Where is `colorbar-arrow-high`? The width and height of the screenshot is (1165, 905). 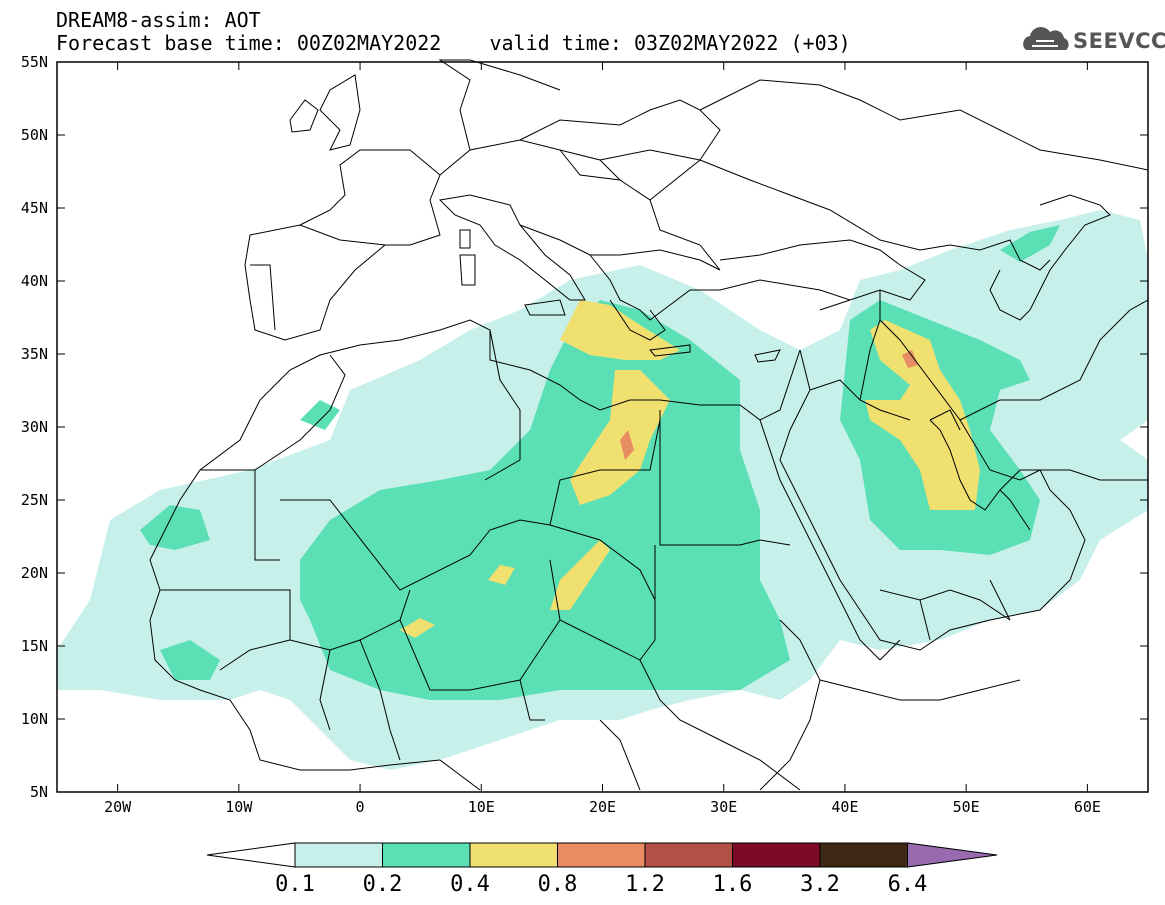
colorbar-arrow-high is located at coordinates (952, 855).